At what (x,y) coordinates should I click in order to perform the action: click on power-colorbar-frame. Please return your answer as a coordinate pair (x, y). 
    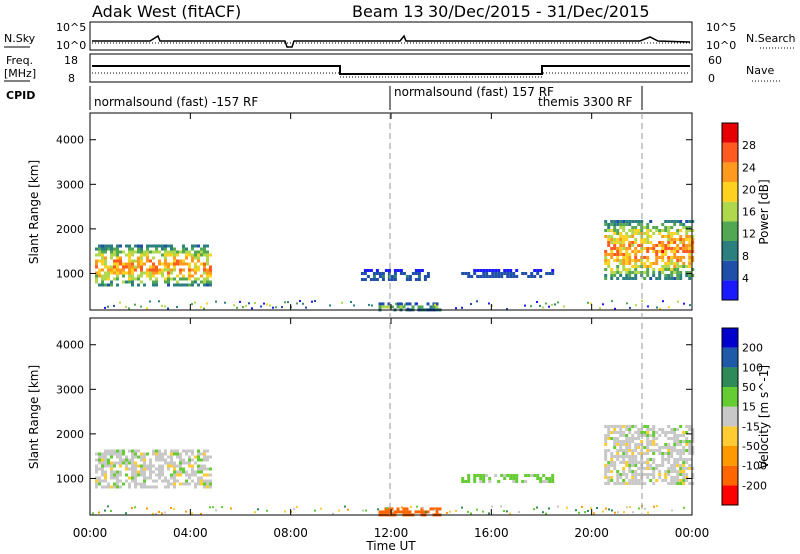
    Looking at the image, I should click on (730, 211).